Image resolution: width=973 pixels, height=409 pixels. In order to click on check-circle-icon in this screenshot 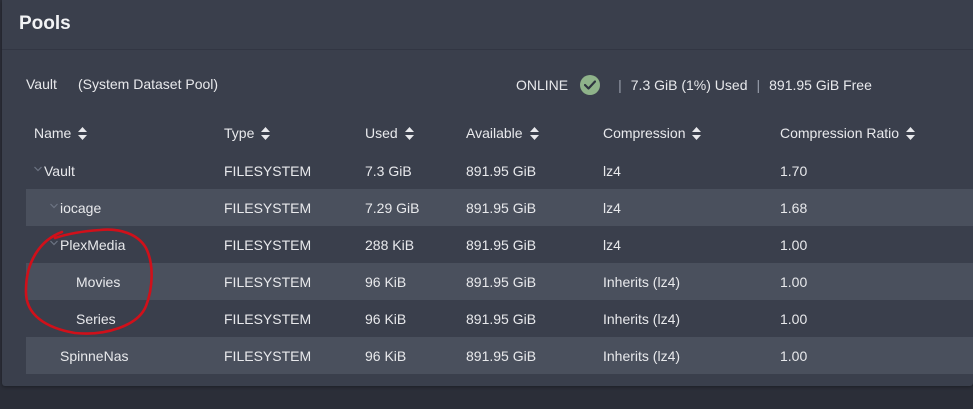, I will do `click(590, 85)`.